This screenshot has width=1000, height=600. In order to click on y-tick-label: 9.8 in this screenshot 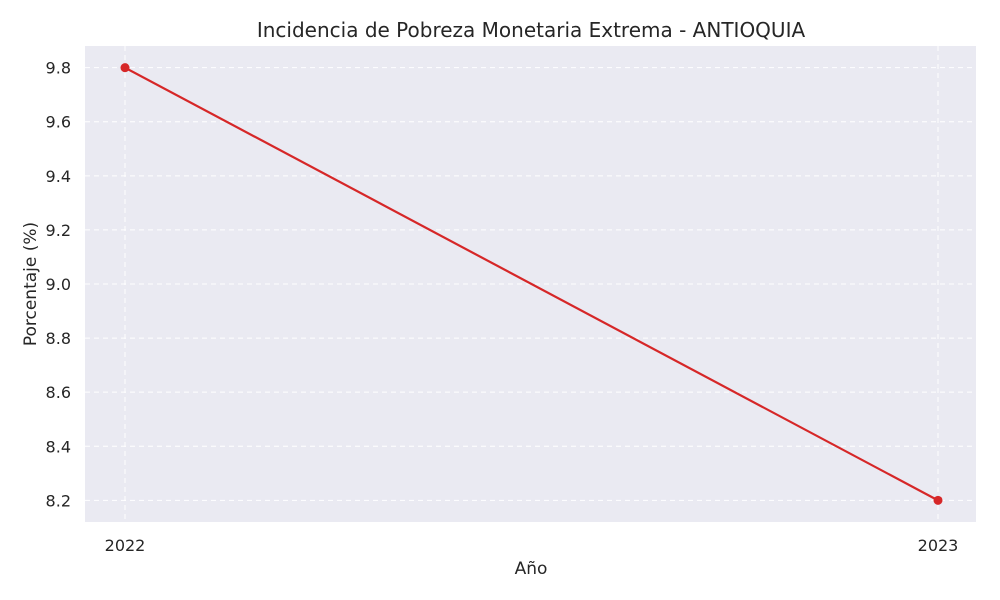, I will do `click(58, 68)`.